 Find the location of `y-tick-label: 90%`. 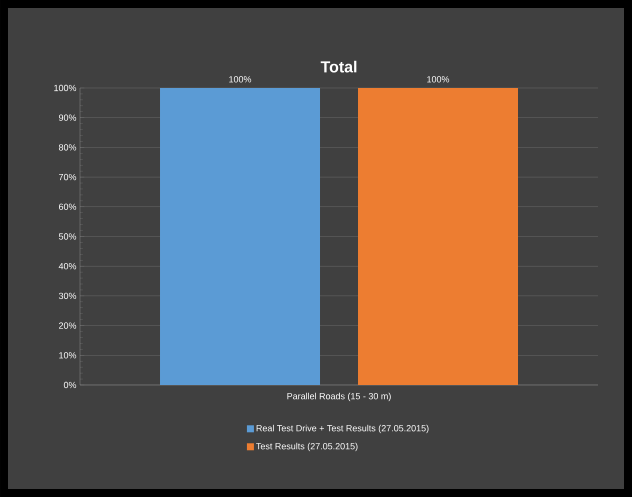

y-tick-label: 90% is located at coordinates (67, 117).